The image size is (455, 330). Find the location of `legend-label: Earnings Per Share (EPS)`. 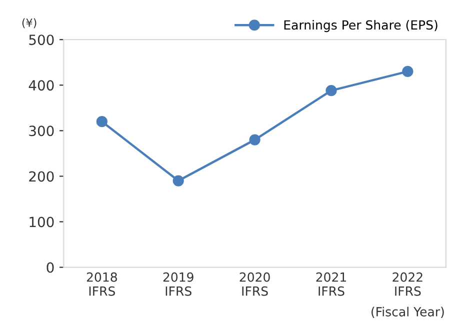

legend-label: Earnings Per Share (EPS) is located at coordinates (361, 26).